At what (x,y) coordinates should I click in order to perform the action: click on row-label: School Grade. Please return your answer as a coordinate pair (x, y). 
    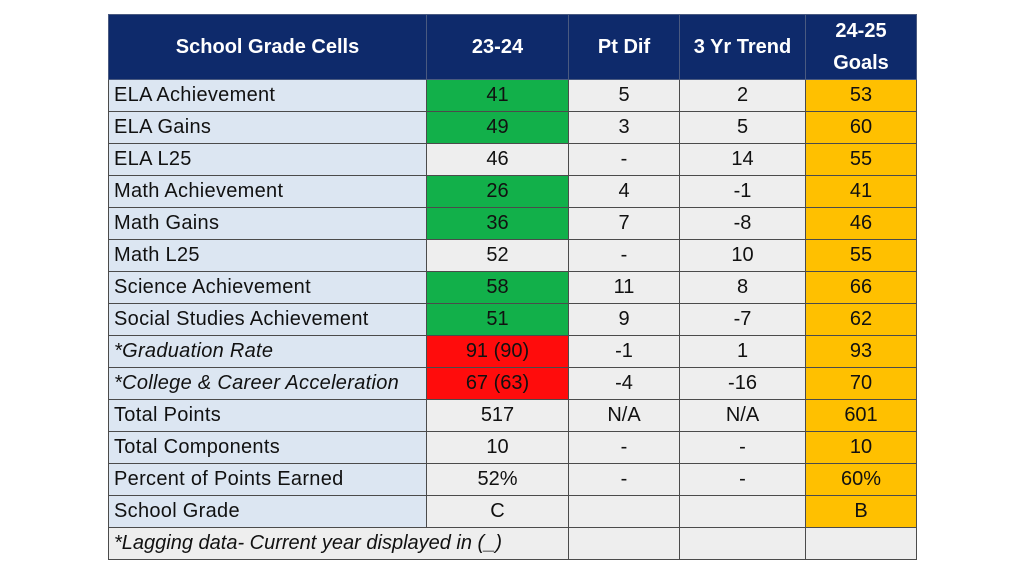
    Looking at the image, I should click on (267, 511).